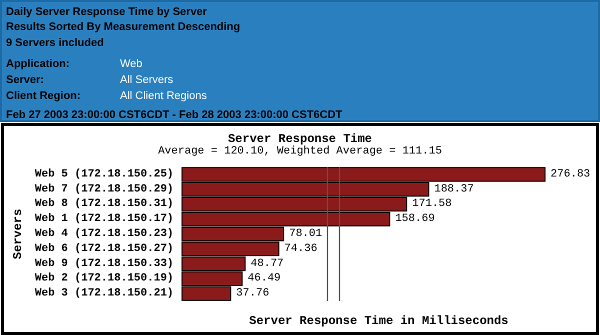 Image resolution: width=600 pixels, height=335 pixels. What do you see at coordinates (454, 189) in the screenshot?
I see `data-label: 188.37` at bounding box center [454, 189].